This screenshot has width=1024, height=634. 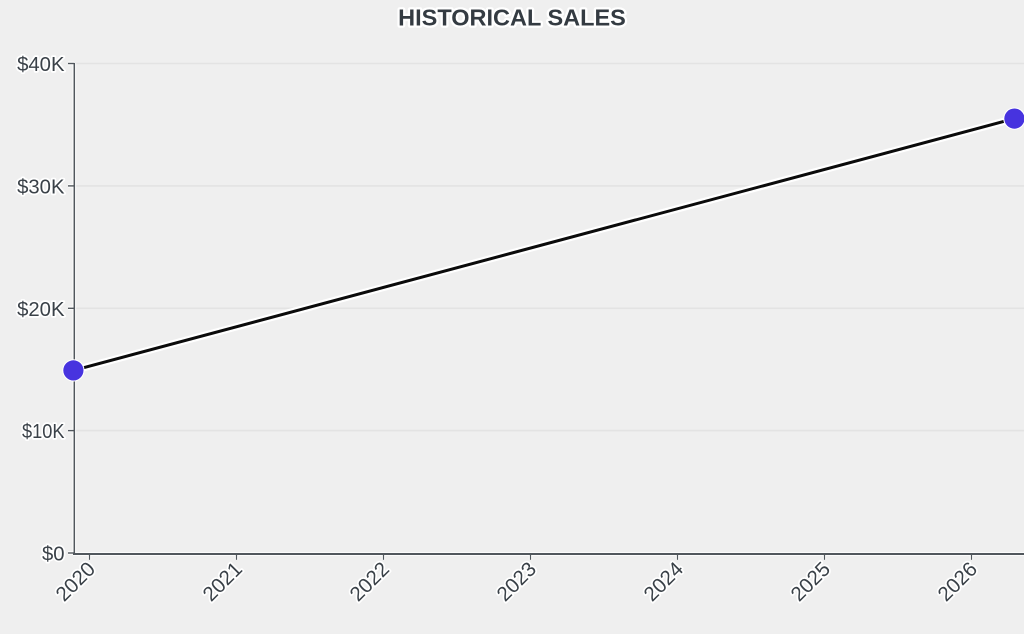 What do you see at coordinates (369, 582) in the screenshot?
I see `svg-text: 2022` at bounding box center [369, 582].